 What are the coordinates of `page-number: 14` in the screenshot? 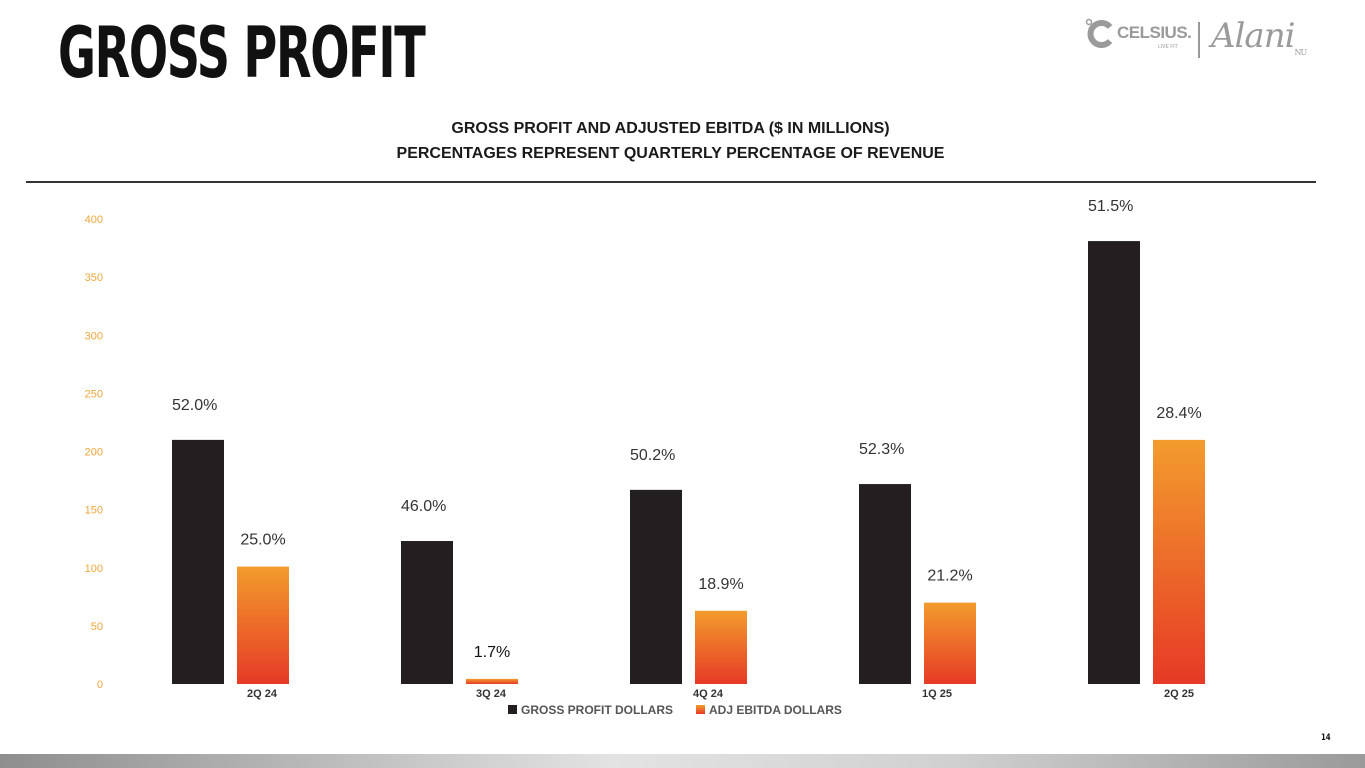 It's located at (1326, 738).